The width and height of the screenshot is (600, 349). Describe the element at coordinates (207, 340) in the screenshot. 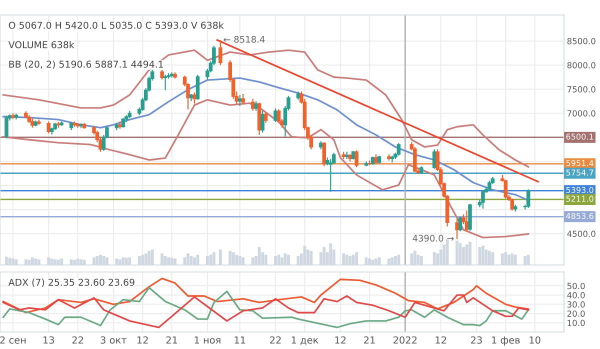

I see `x-tick-label: 1 ноя` at that location.